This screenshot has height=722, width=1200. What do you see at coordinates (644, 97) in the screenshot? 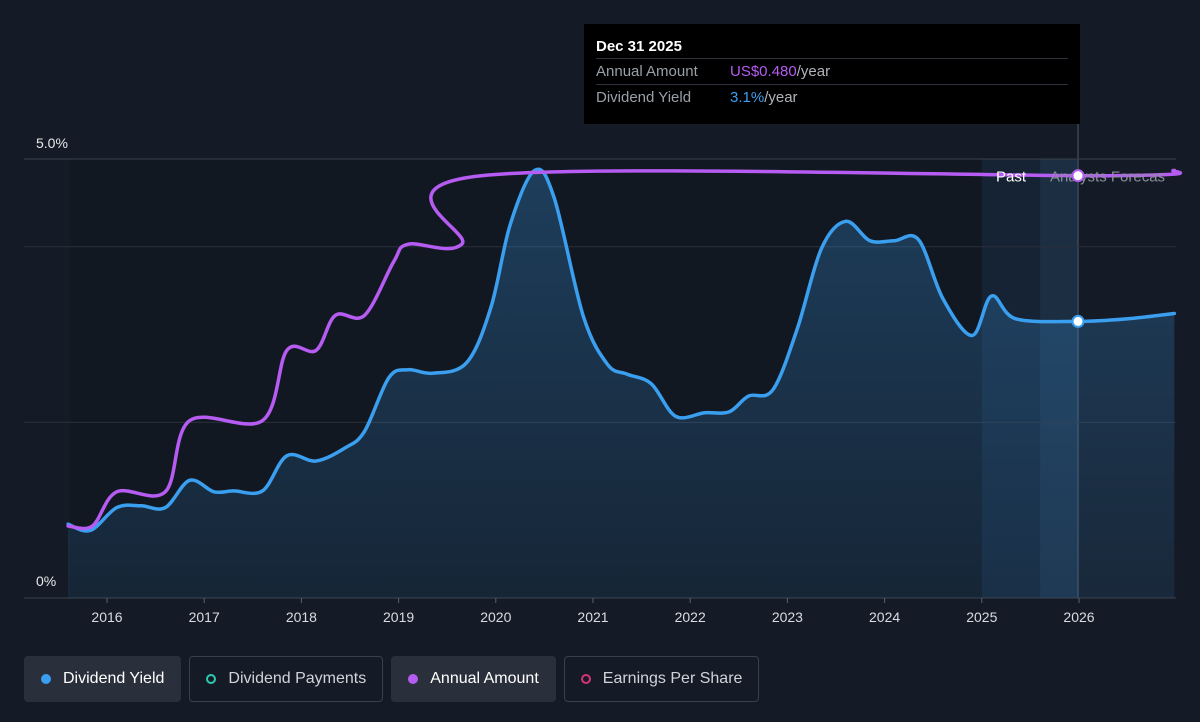
I see `tooltip-label: Dividend Yield` at bounding box center [644, 97].